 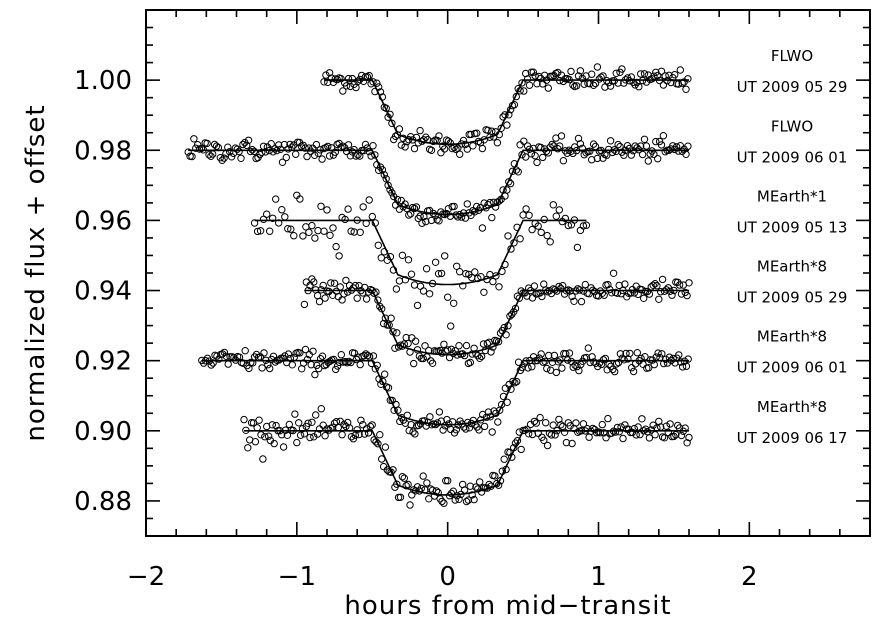 I want to click on series-date-label: UT 2009 05 29, so click(x=792, y=298).